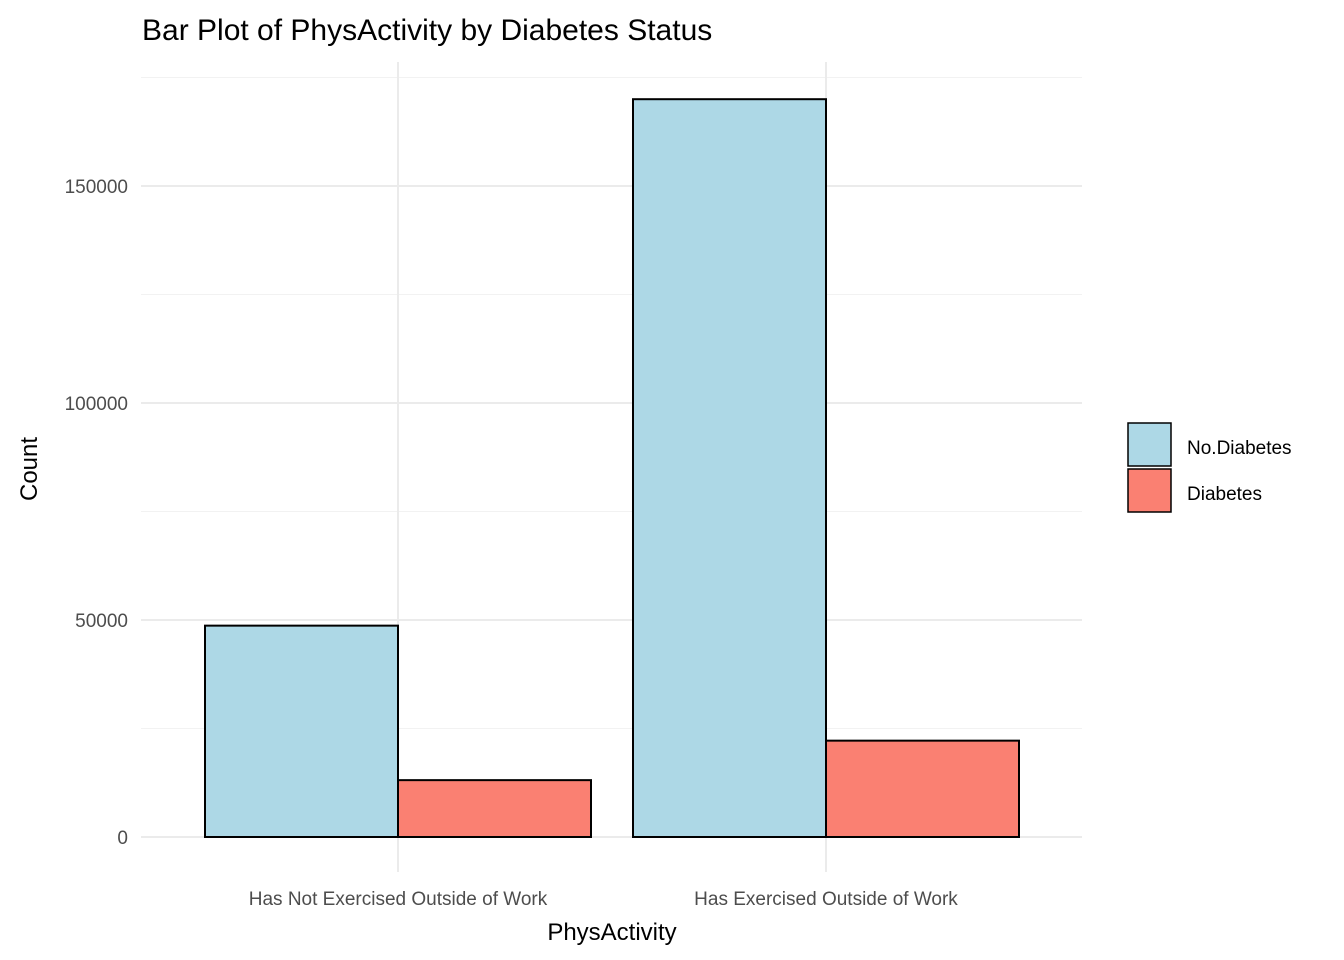 Image resolution: width=1344 pixels, height=960 pixels. Describe the element at coordinates (1209, 467) in the screenshot. I see `legend: No.Diabetes Diabetes` at that location.